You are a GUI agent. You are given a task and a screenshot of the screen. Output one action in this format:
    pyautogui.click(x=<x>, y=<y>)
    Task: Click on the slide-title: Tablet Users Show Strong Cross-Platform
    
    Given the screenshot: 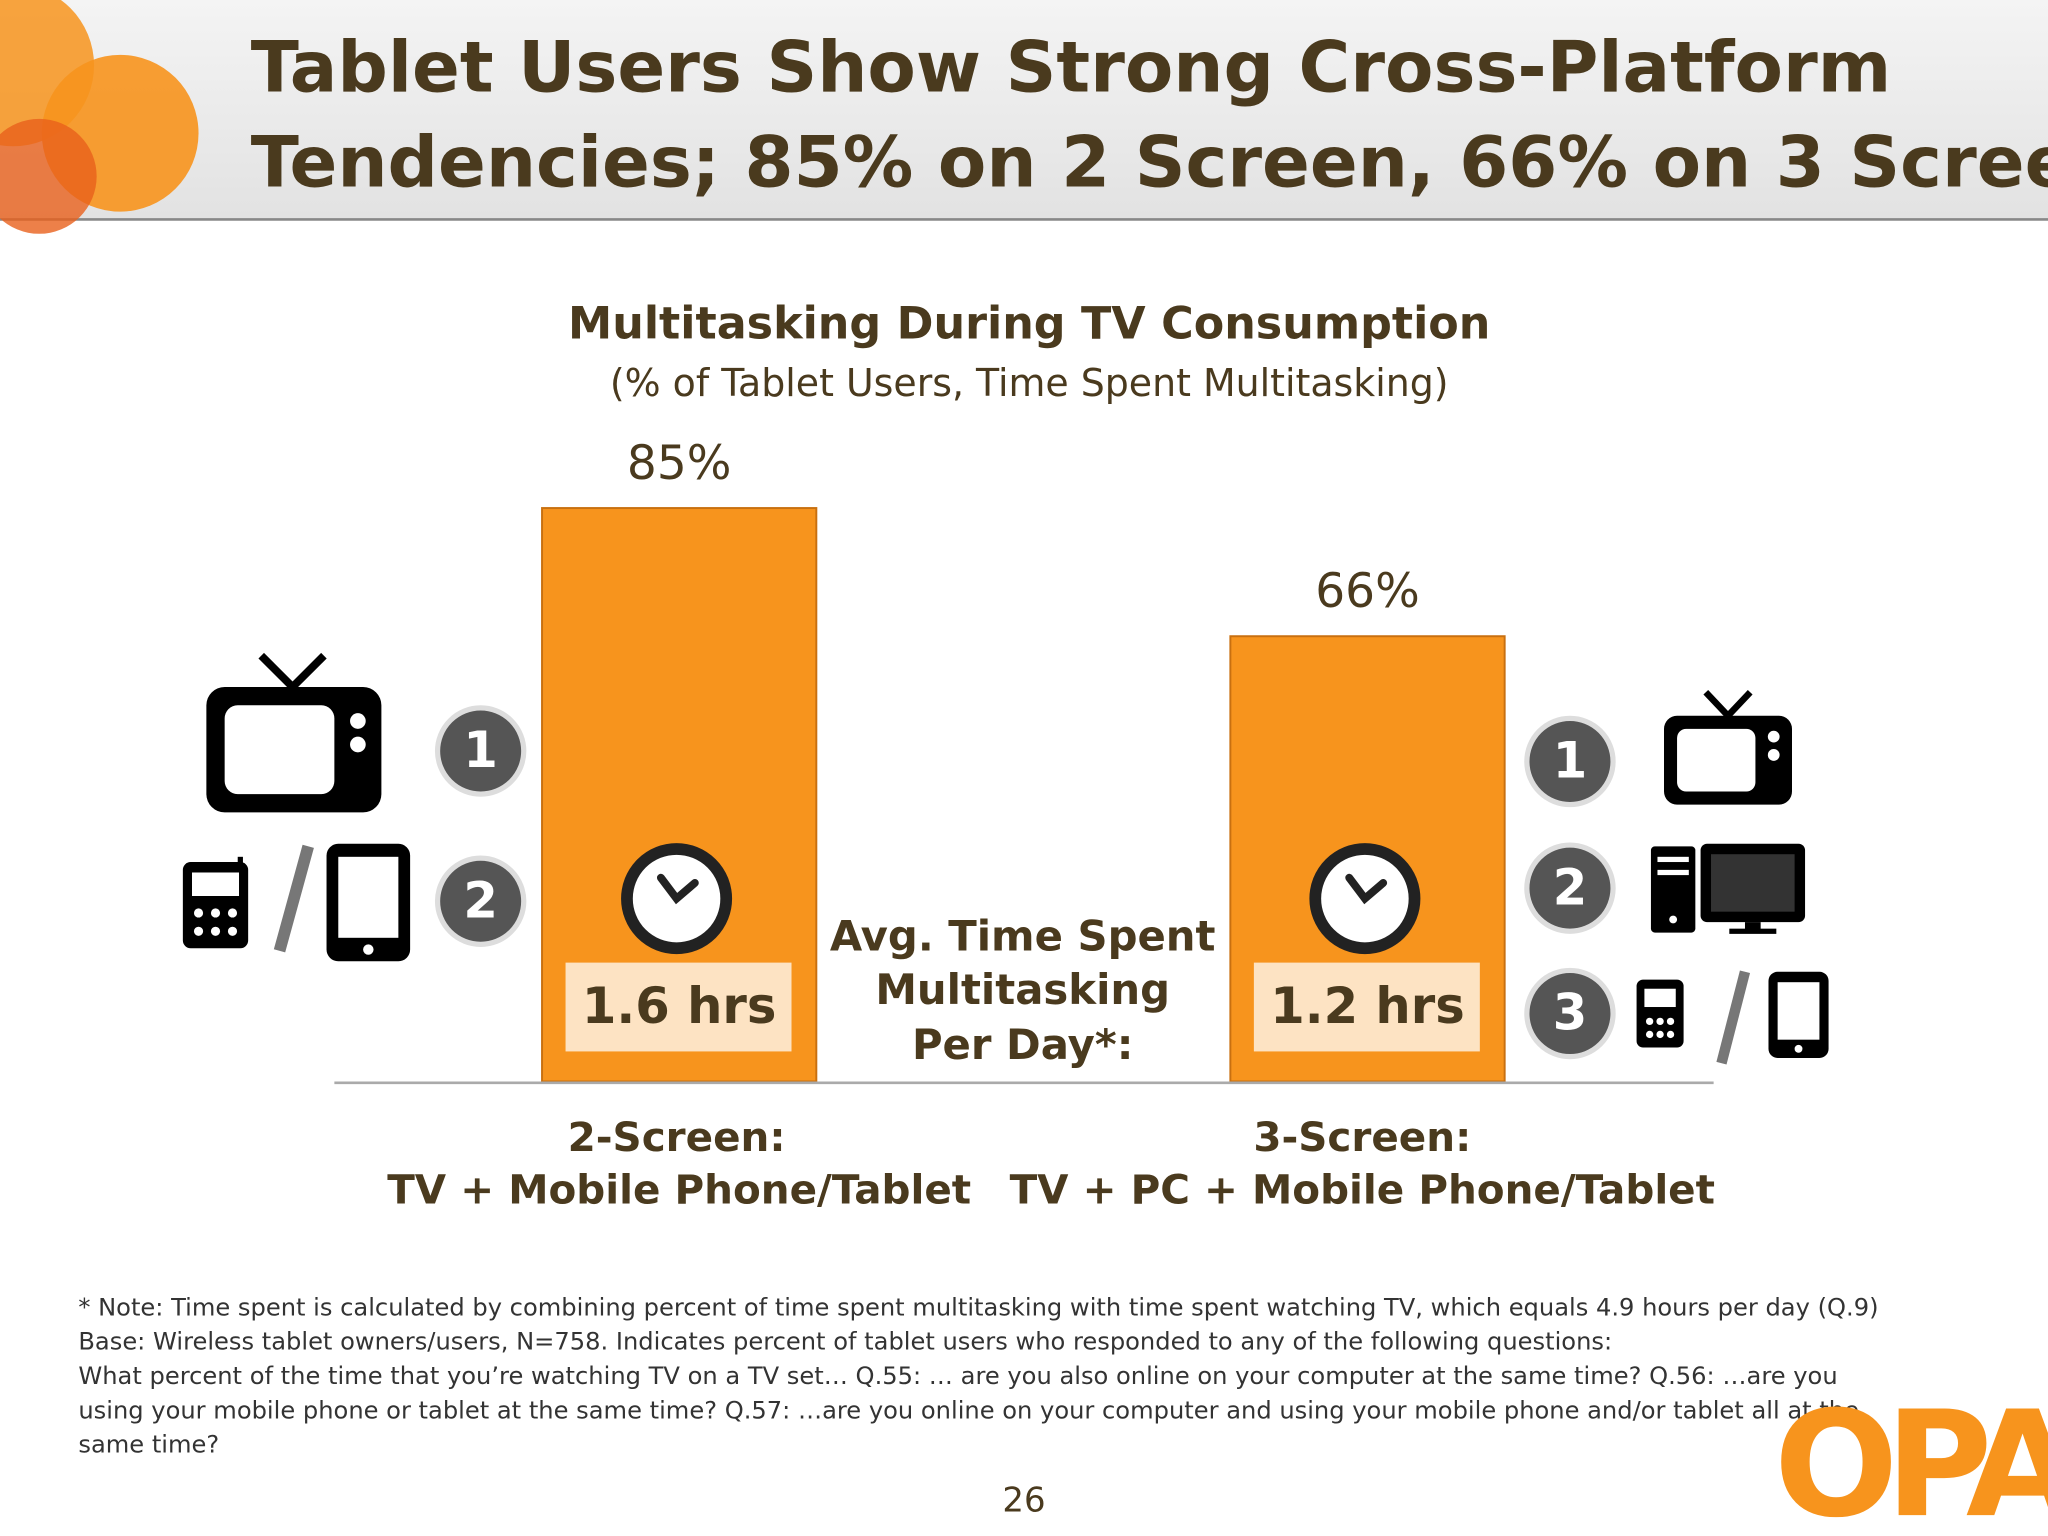 What is the action you would take?
    pyautogui.click(x=1071, y=67)
    